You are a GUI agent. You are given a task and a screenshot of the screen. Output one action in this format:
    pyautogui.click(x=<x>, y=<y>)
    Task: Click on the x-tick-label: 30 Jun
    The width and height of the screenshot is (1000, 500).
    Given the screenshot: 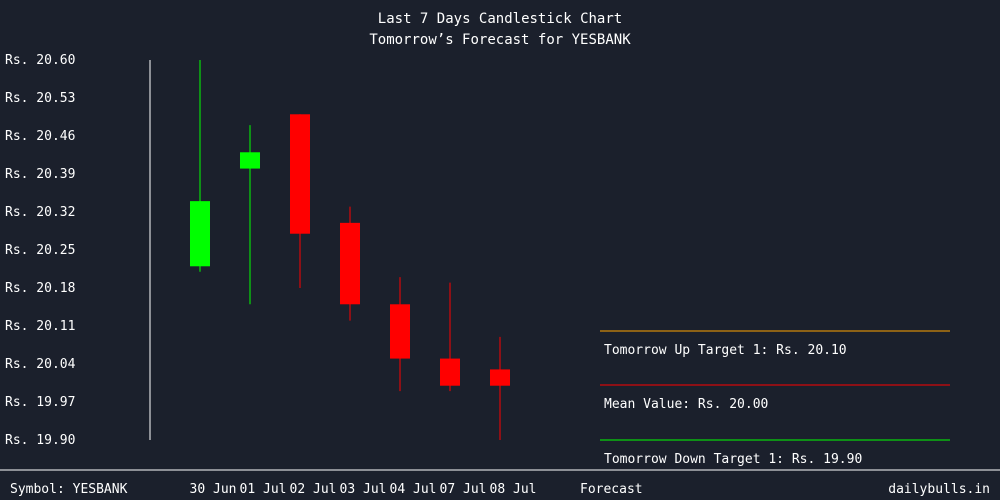 What is the action you would take?
    pyautogui.click(x=213, y=489)
    